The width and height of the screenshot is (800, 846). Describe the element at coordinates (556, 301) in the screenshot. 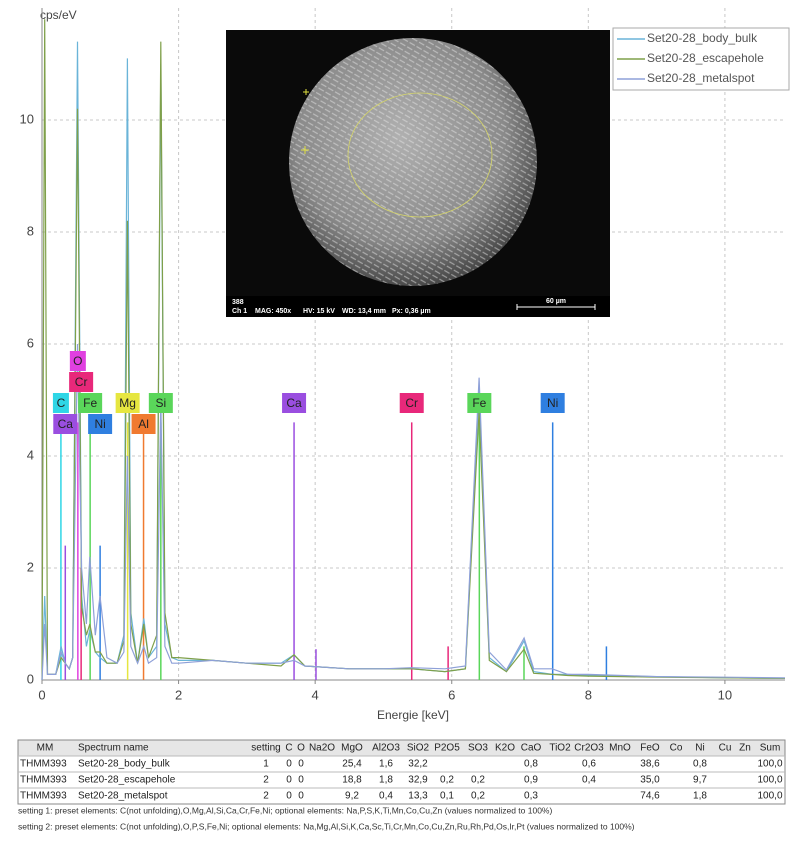

I see `scale-bar-label: 60 µm` at that location.